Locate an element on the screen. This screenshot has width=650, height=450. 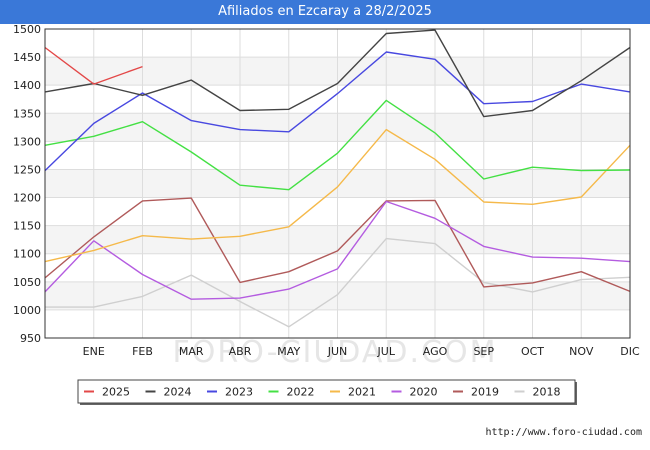
legend: 2025 2024 2023 2022 2021 2020 2019 2018 is located at coordinates (327, 392).